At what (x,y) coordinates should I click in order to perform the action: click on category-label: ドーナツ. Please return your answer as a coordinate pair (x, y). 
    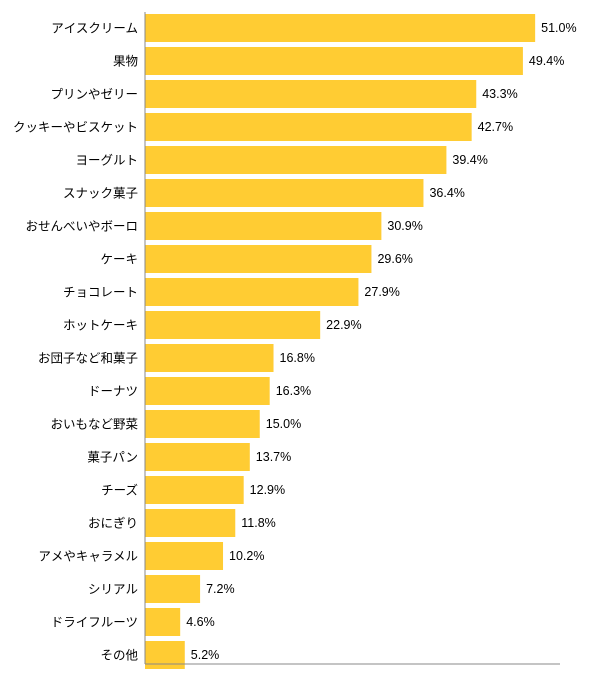
    Looking at the image, I should click on (113, 391).